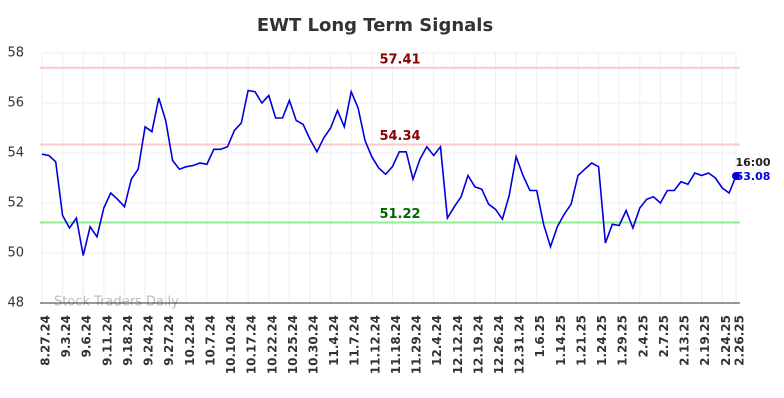 Image resolution: width=784 pixels, height=398 pixels. Describe the element at coordinates (437, 340) in the screenshot. I see `x-tick-label: 12.4.24` at that location.